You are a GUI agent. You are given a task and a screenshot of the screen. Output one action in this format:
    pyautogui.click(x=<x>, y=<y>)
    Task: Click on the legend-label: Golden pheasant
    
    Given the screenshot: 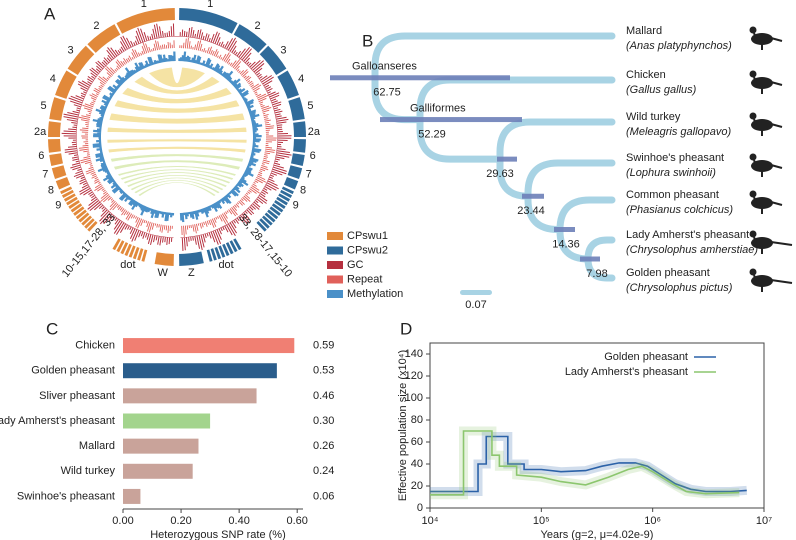 What is the action you would take?
    pyautogui.click(x=646, y=357)
    